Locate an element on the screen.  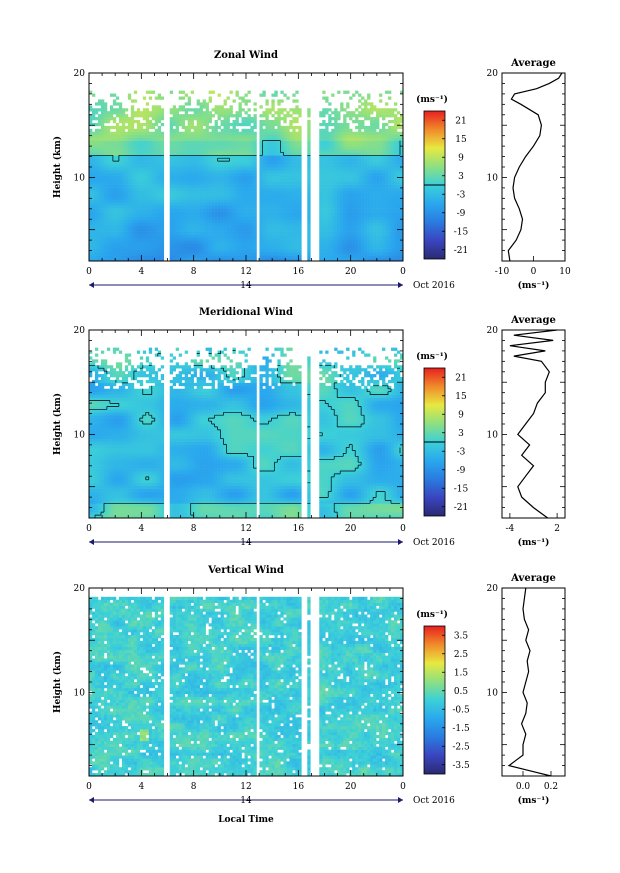
panel-title: Meridional Wind is located at coordinates (246, 312).